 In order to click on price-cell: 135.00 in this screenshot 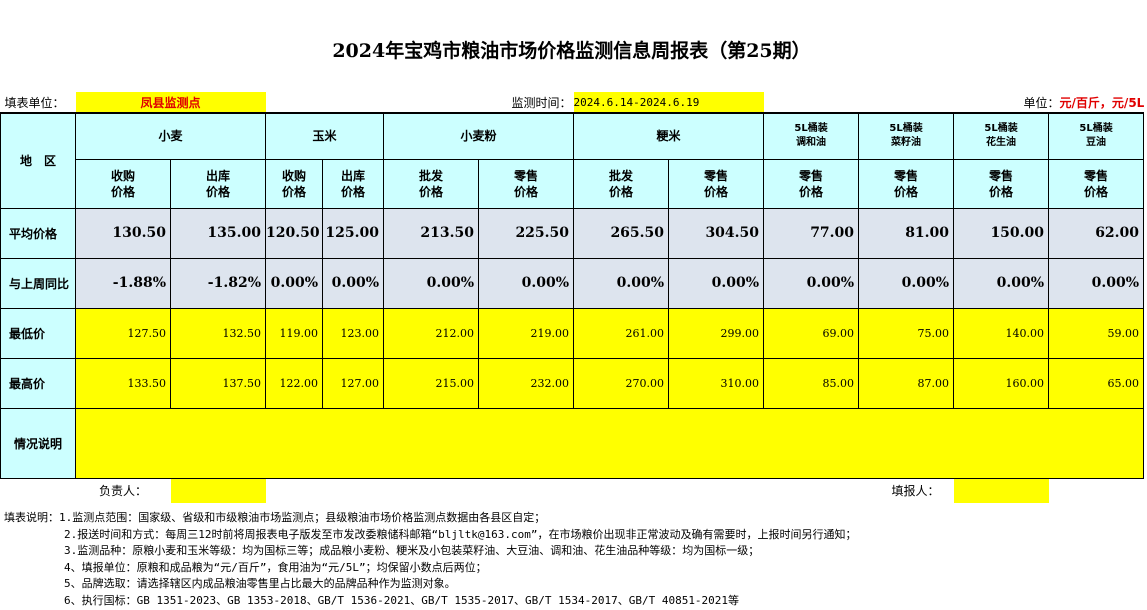, I will do `click(218, 233)`.